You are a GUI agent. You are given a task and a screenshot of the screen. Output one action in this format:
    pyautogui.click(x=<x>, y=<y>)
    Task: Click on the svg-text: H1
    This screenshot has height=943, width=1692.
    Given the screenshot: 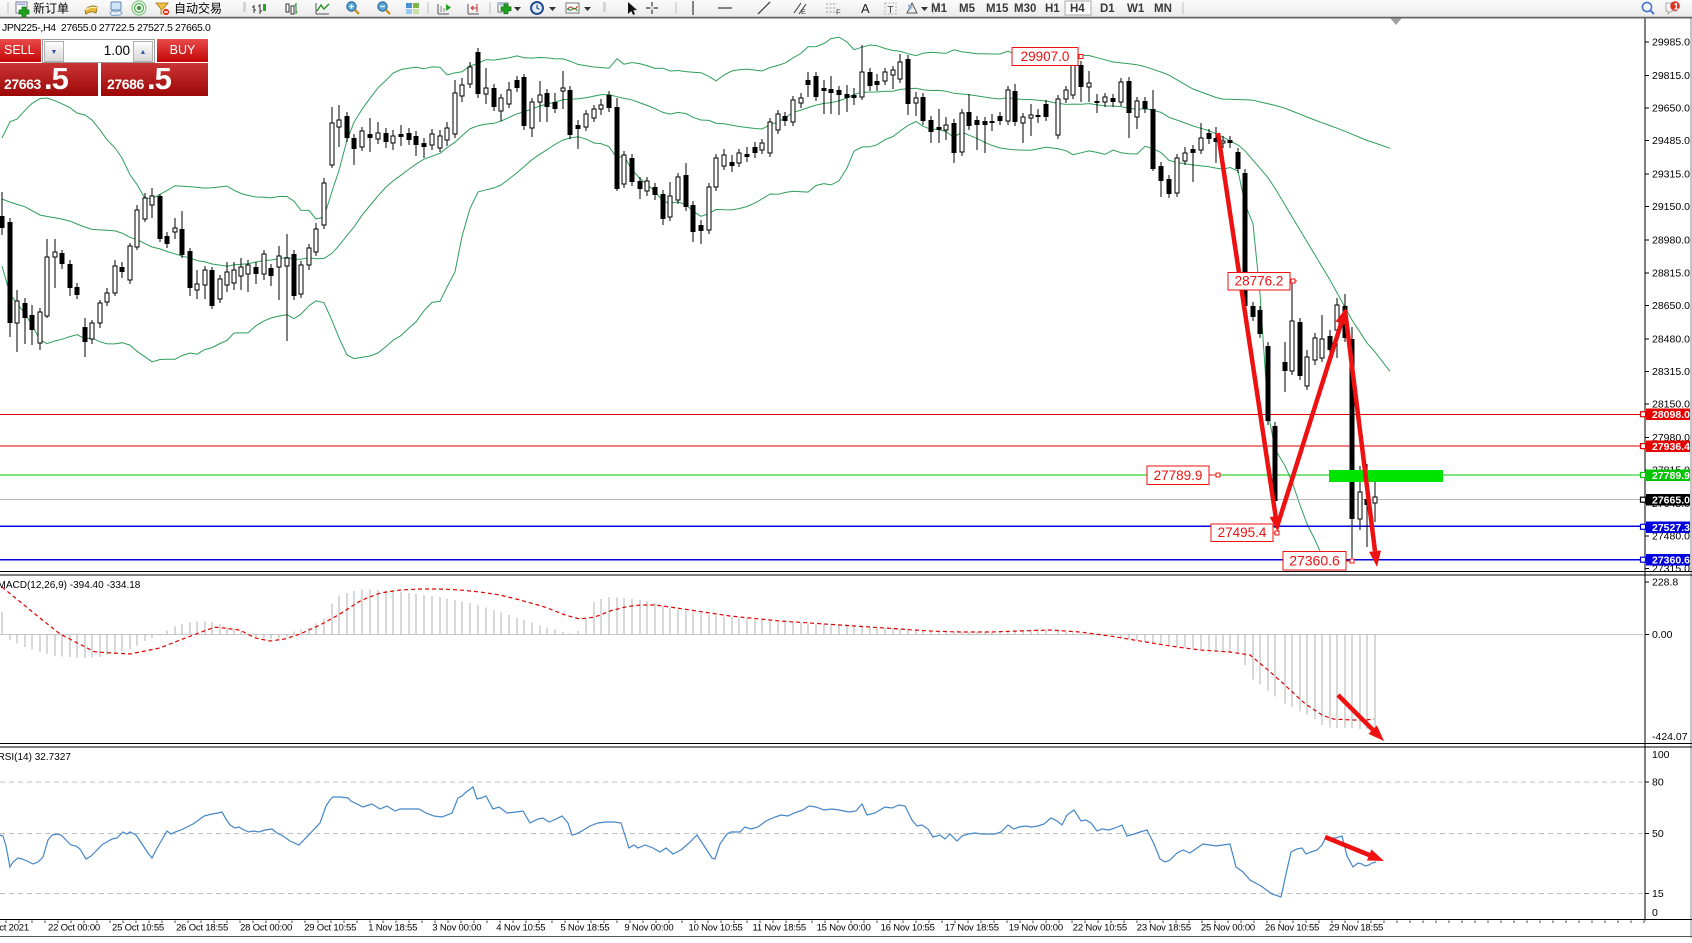 What is the action you would take?
    pyautogui.click(x=1052, y=9)
    